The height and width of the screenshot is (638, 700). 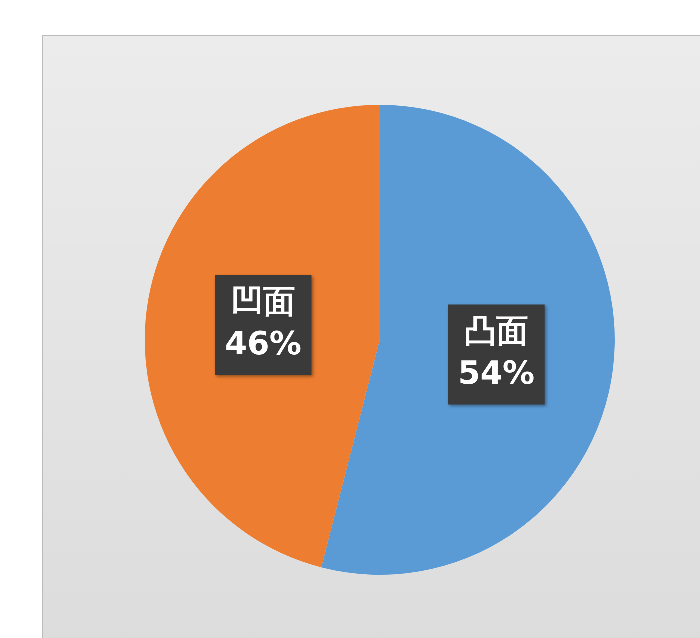 What do you see at coordinates (496, 331) in the screenshot?
I see `slice-label: 凸面` at bounding box center [496, 331].